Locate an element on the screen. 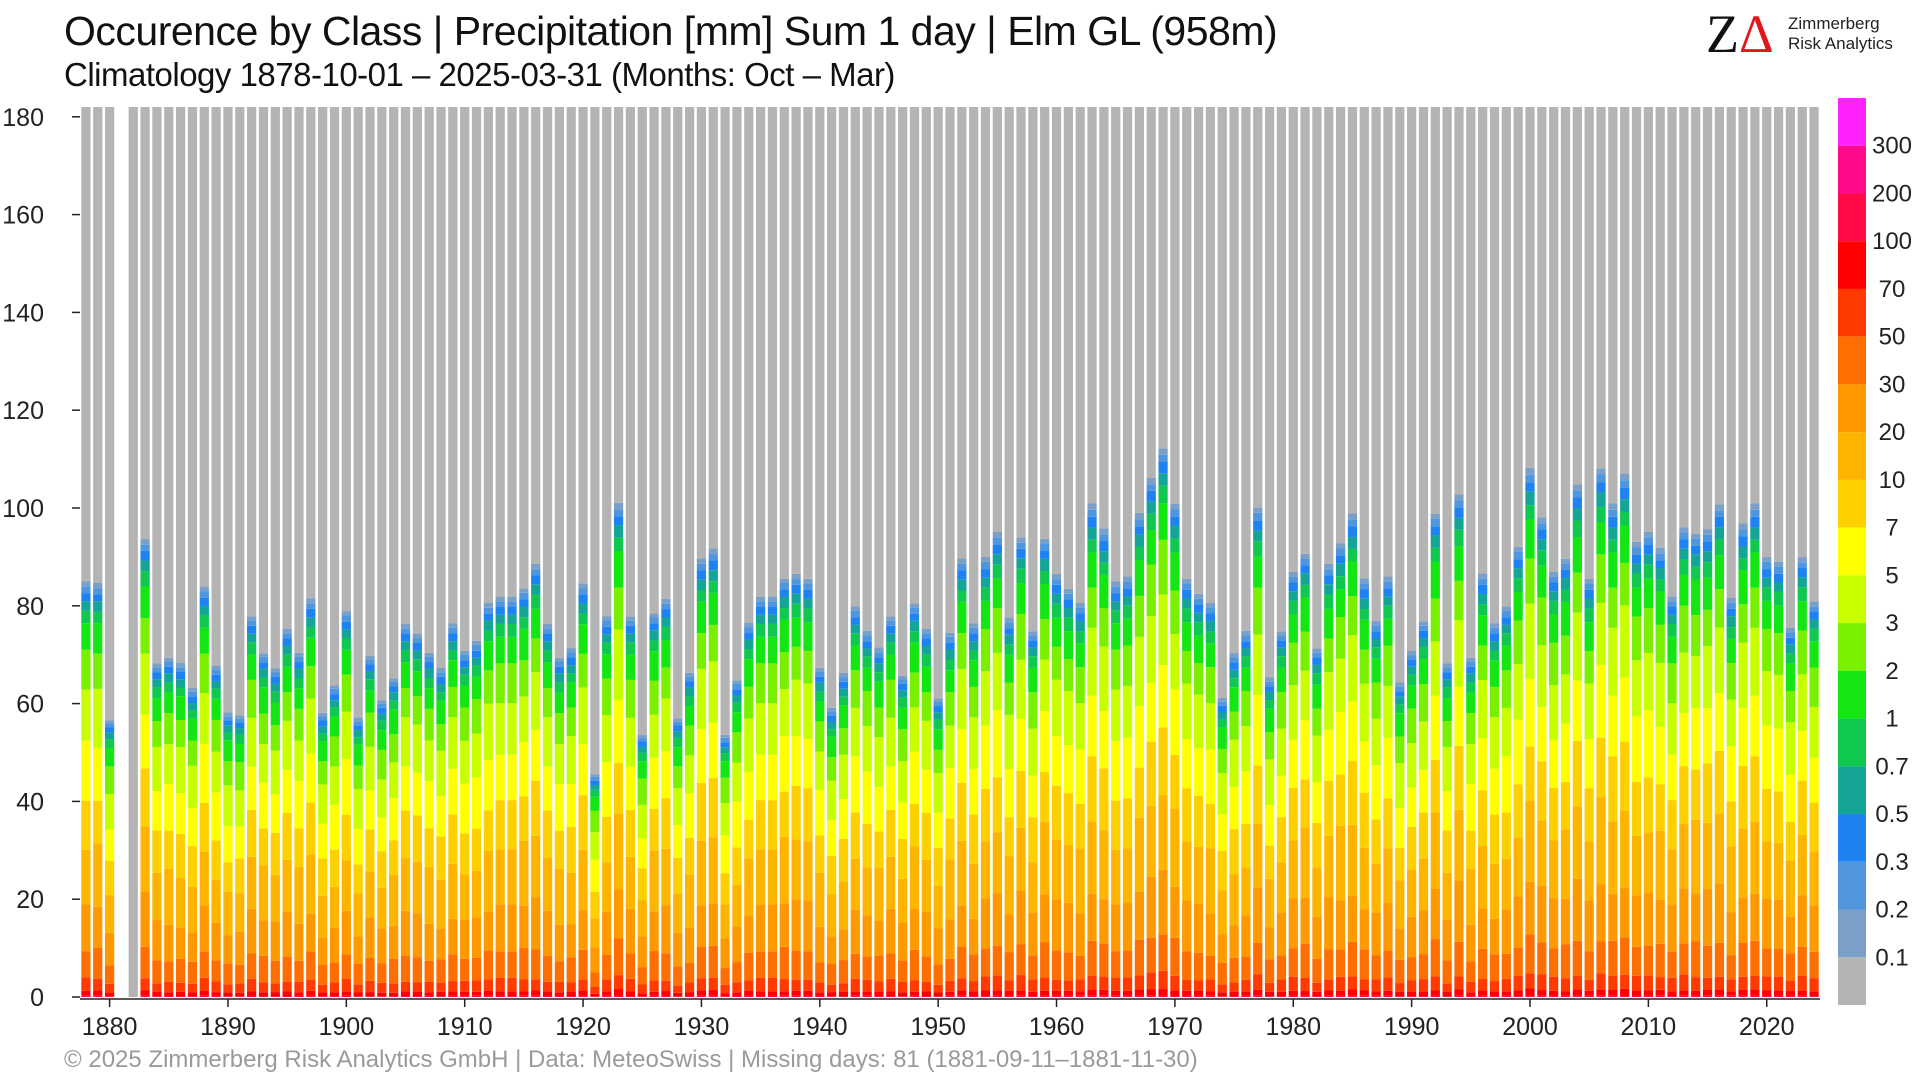 The height and width of the screenshot is (1080, 1920). x-tick-label: 1880 is located at coordinates (110, 1026).